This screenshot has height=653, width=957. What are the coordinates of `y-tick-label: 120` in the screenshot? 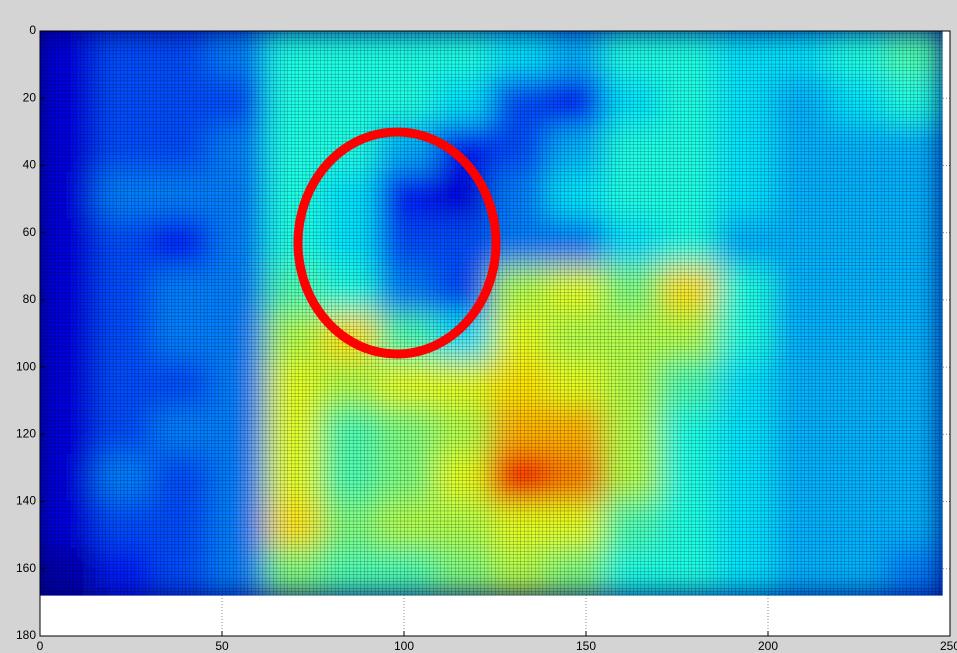 It's located at (26, 434).